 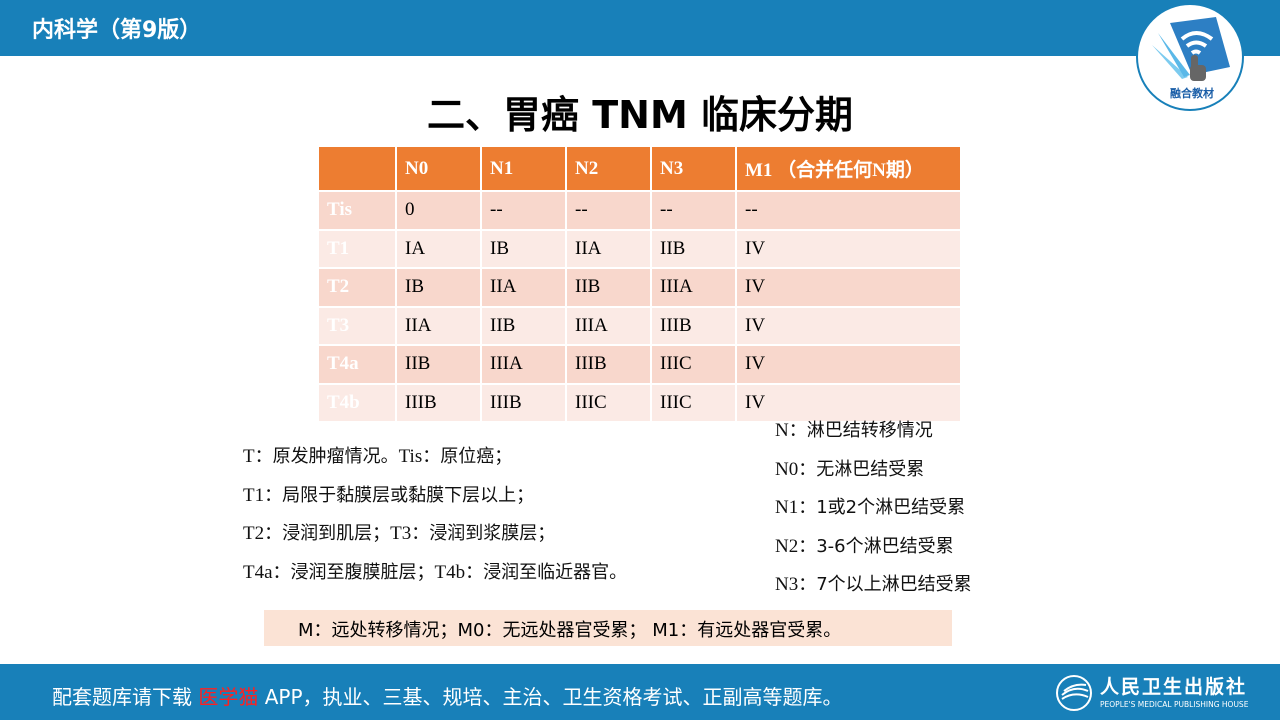 I want to click on t-note-part: T3, so click(x=401, y=533).